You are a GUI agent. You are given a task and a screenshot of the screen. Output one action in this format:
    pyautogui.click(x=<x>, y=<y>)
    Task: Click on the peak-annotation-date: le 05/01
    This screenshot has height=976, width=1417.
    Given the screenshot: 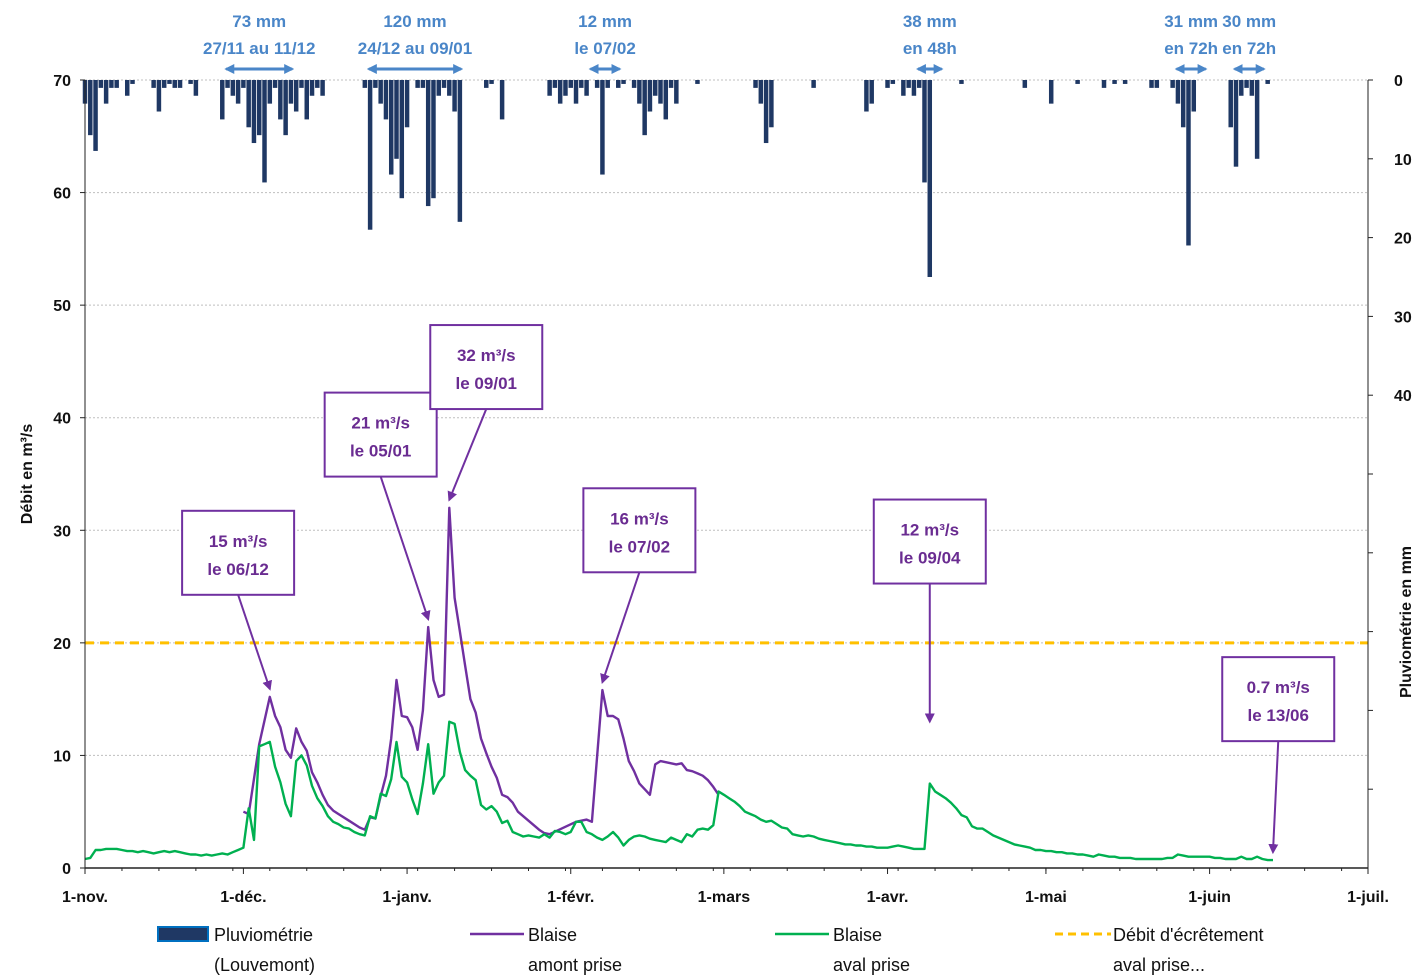 What is the action you would take?
    pyautogui.click(x=380, y=451)
    